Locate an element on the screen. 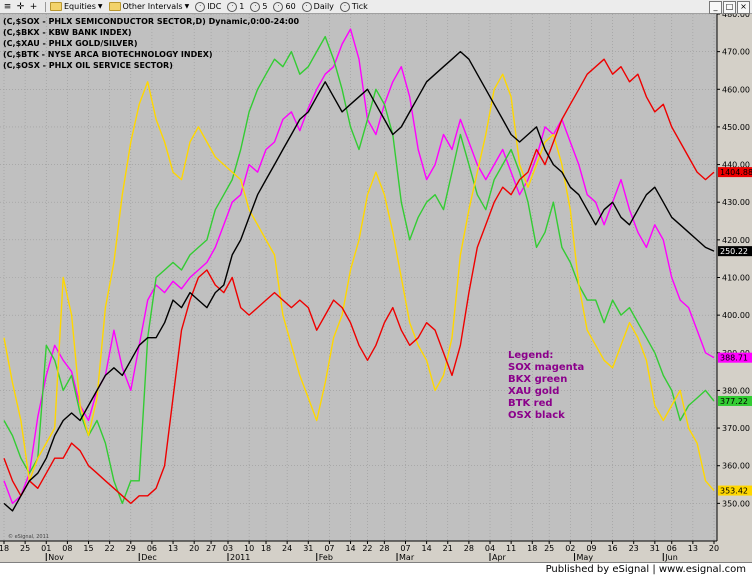 This screenshot has height=576, width=752. legend-entry-bkx: BKX green is located at coordinates (537, 379).